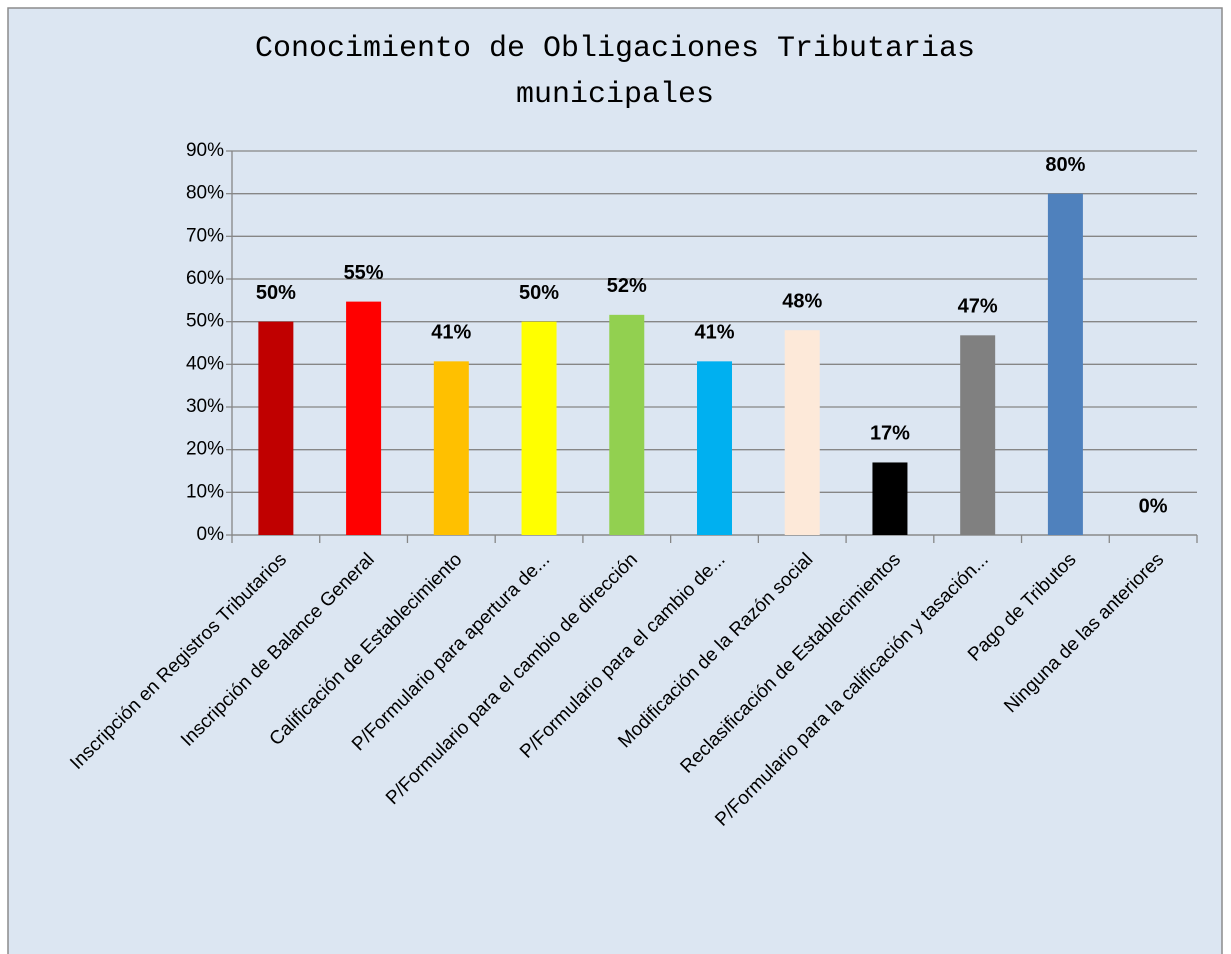 The height and width of the screenshot is (954, 1231). I want to click on y-tick-label: 90%, so click(205, 150).